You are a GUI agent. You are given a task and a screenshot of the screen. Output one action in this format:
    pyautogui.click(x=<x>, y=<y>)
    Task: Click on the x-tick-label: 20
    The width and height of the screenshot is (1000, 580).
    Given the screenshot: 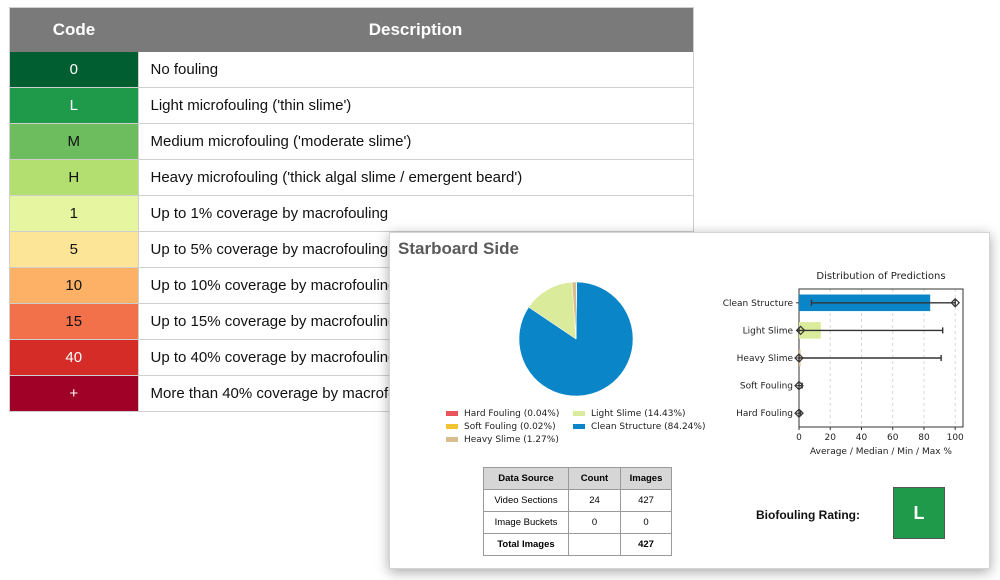 What is the action you would take?
    pyautogui.click(x=831, y=438)
    